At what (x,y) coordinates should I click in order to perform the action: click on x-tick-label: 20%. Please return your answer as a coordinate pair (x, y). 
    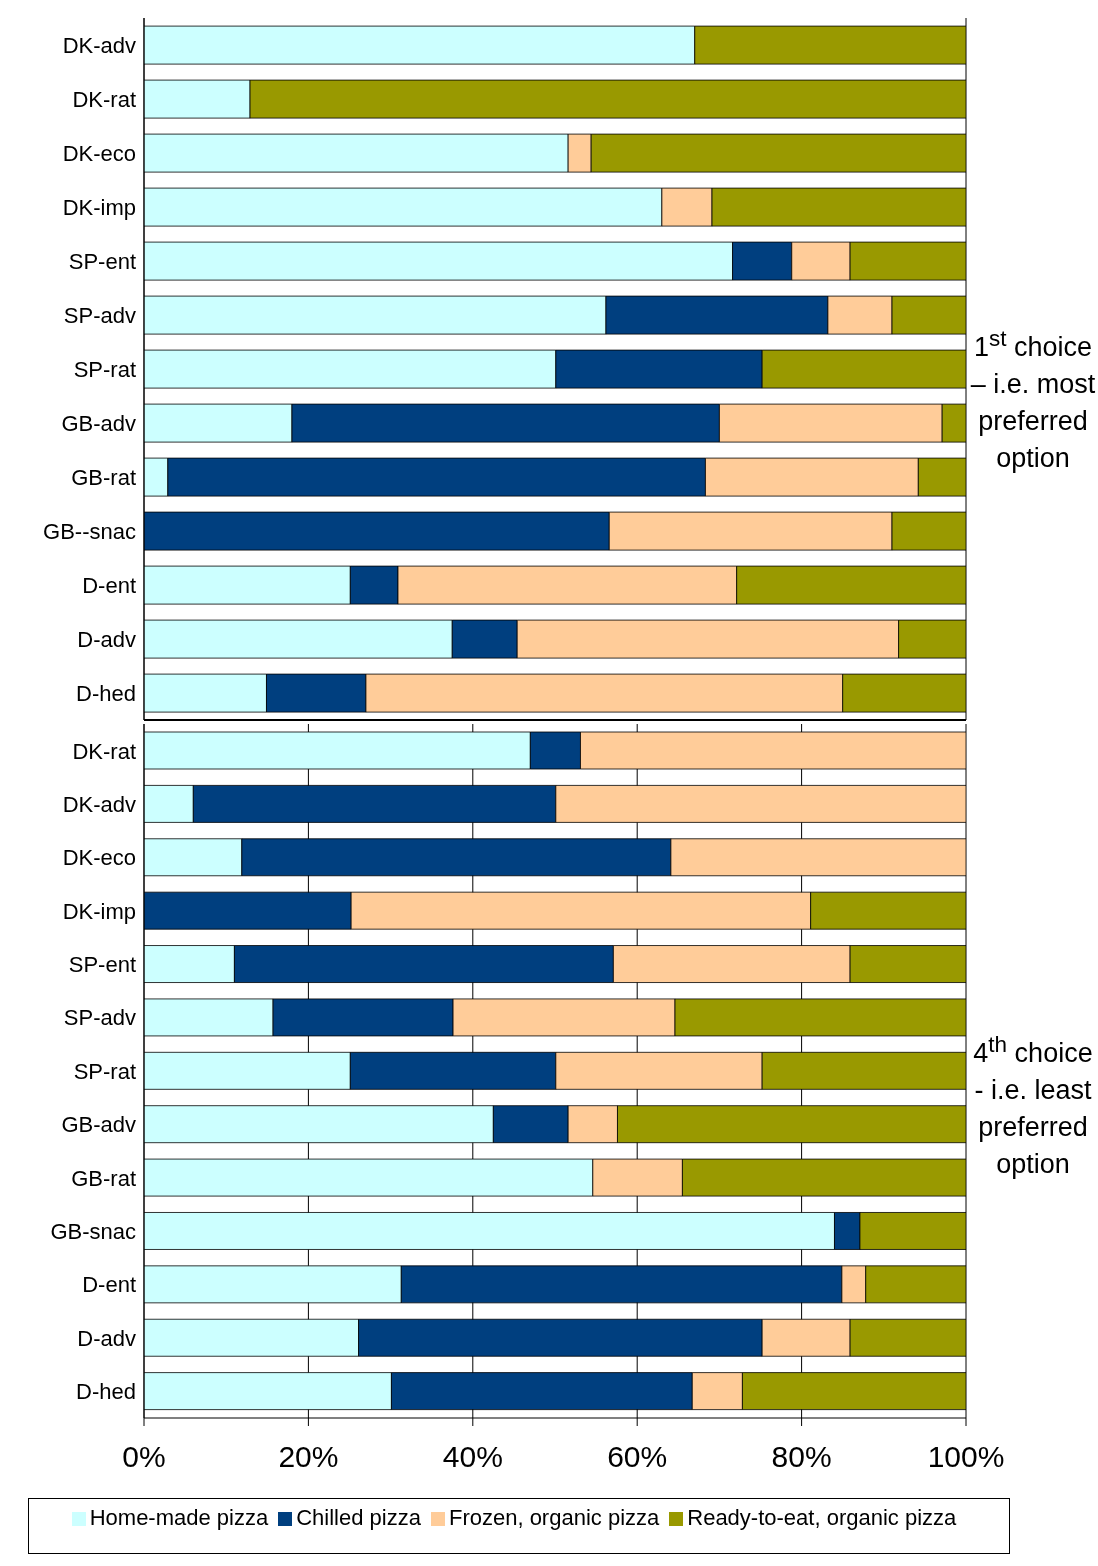
    Looking at the image, I should click on (308, 1457).